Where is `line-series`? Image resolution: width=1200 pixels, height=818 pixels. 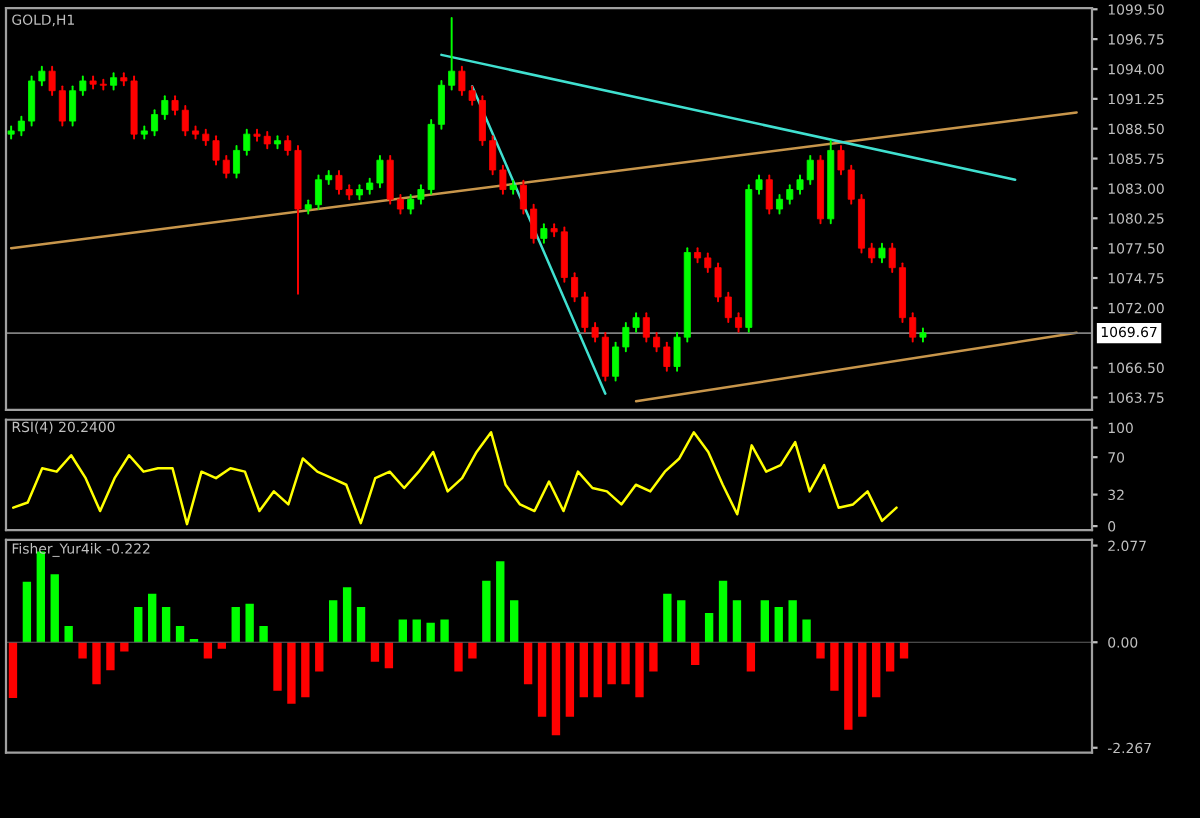 line-series is located at coordinates (454, 478).